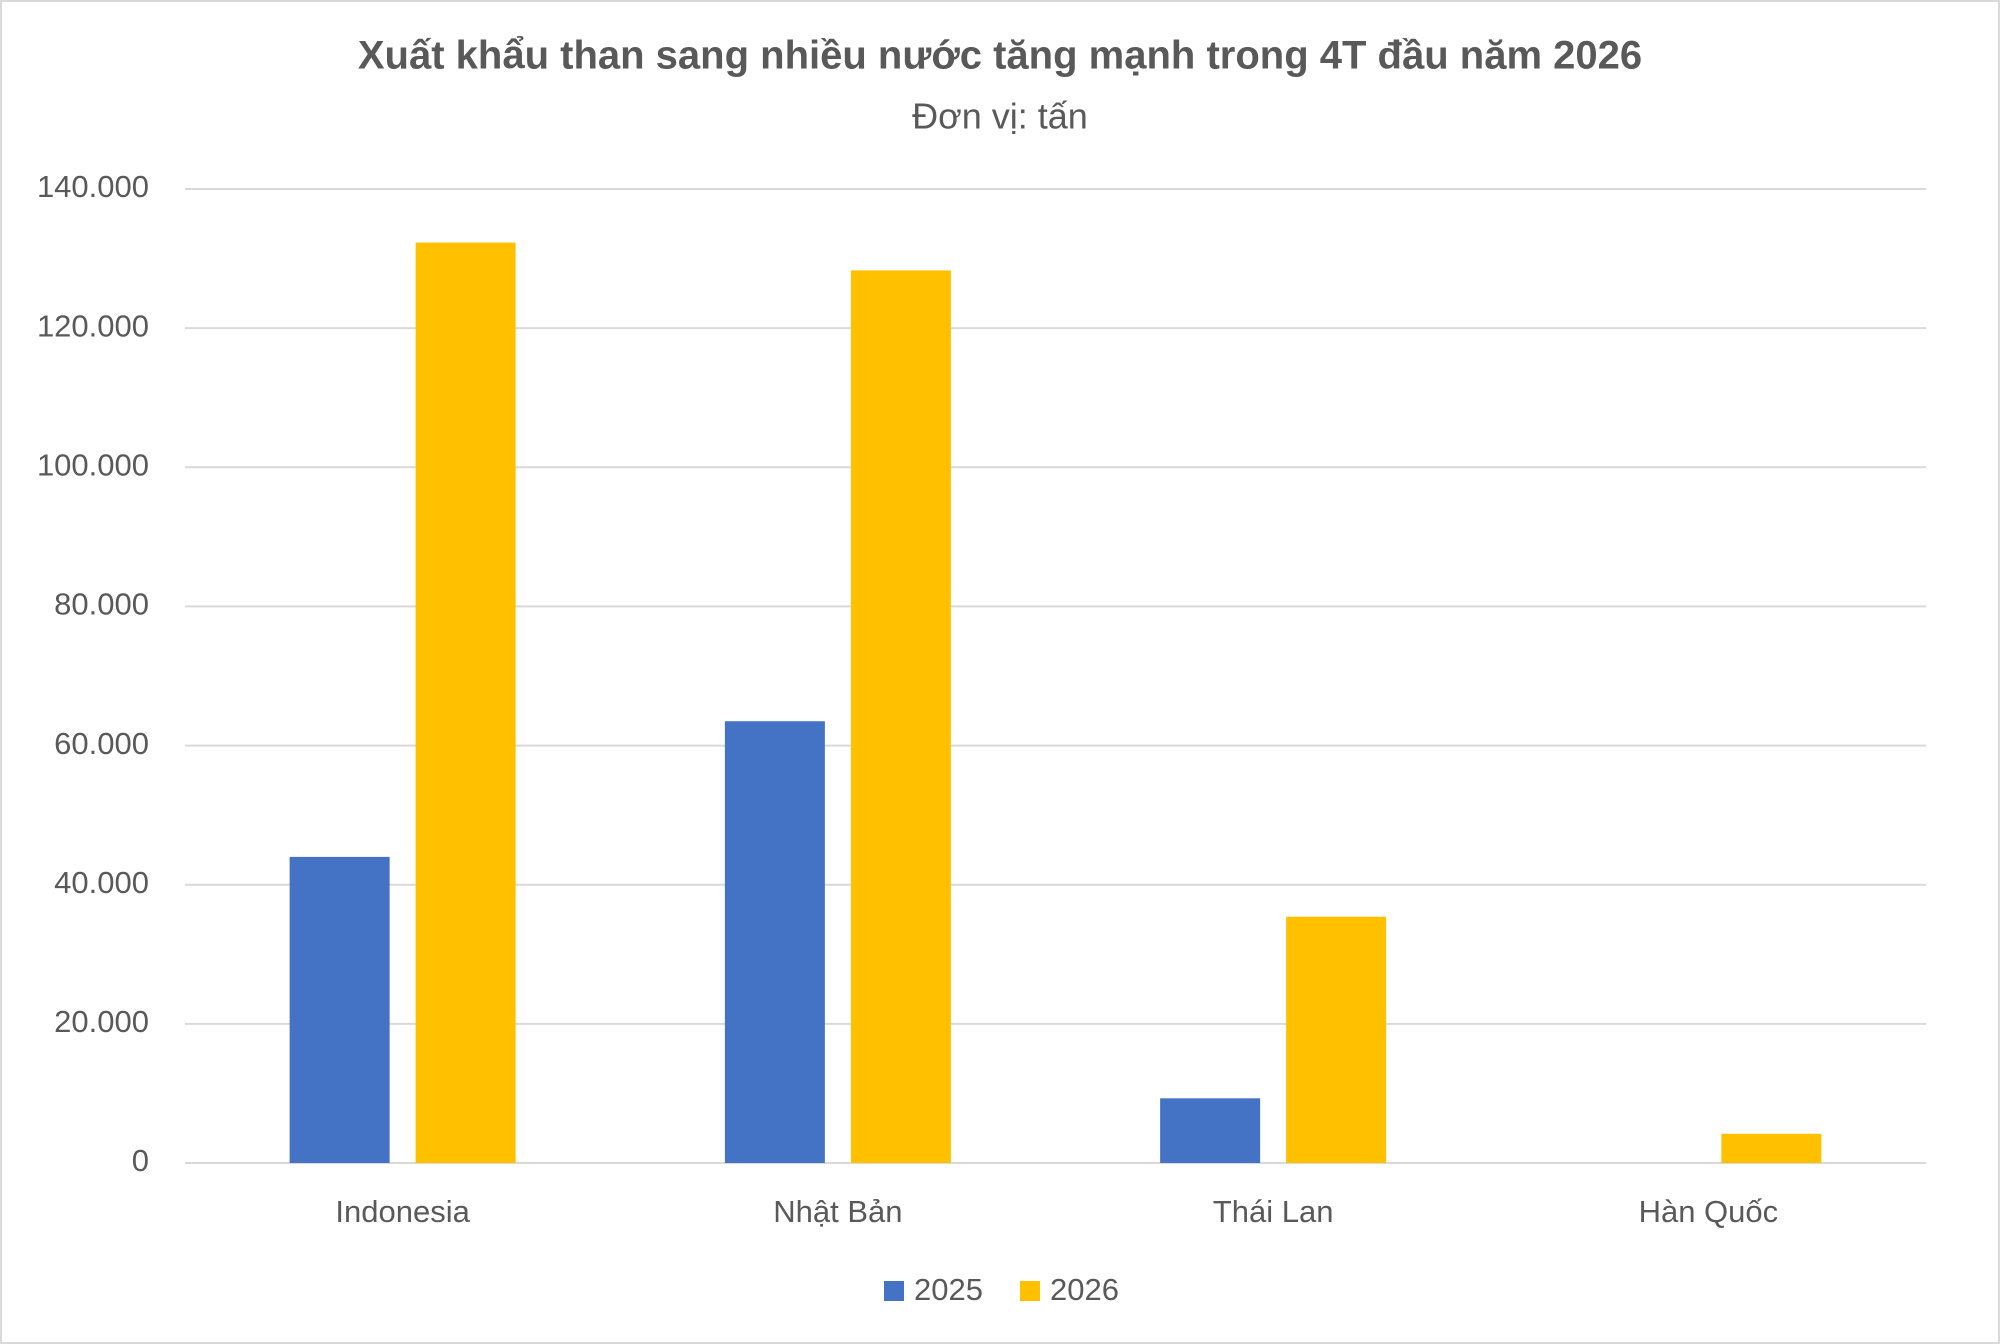  Describe the element at coordinates (101, 1021) in the screenshot. I see `y-tick-label: 20.000` at that location.